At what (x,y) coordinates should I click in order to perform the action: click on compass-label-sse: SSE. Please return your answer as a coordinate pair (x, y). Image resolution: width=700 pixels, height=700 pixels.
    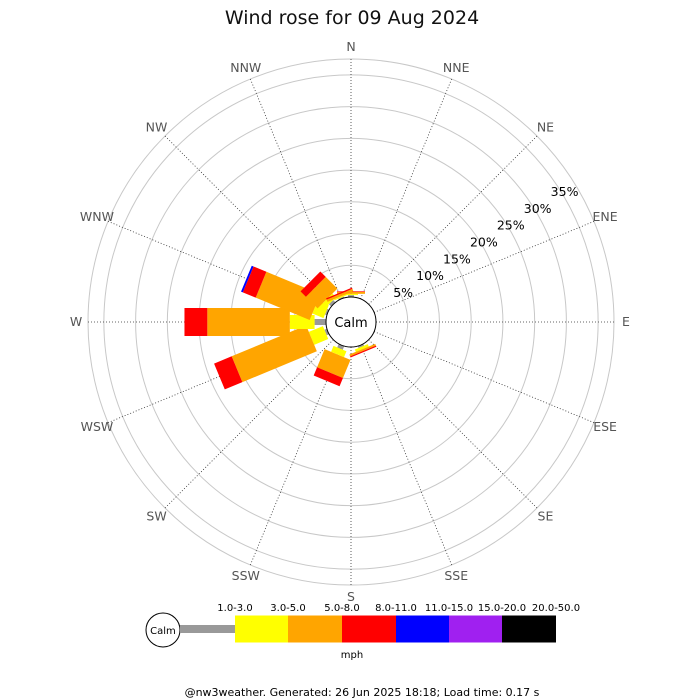
    Looking at the image, I should click on (456, 575).